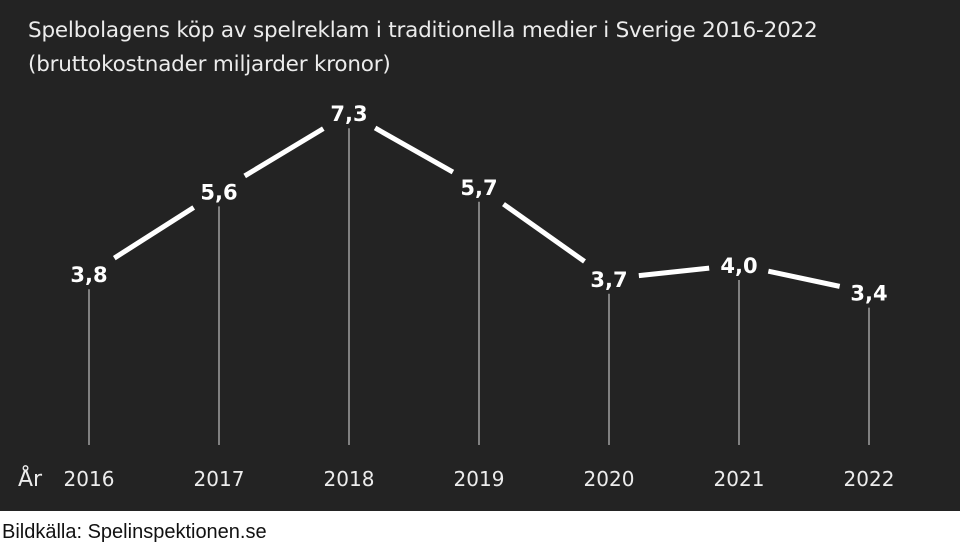 The width and height of the screenshot is (960, 548). I want to click on x-tick-label: 2022, so click(869, 479).